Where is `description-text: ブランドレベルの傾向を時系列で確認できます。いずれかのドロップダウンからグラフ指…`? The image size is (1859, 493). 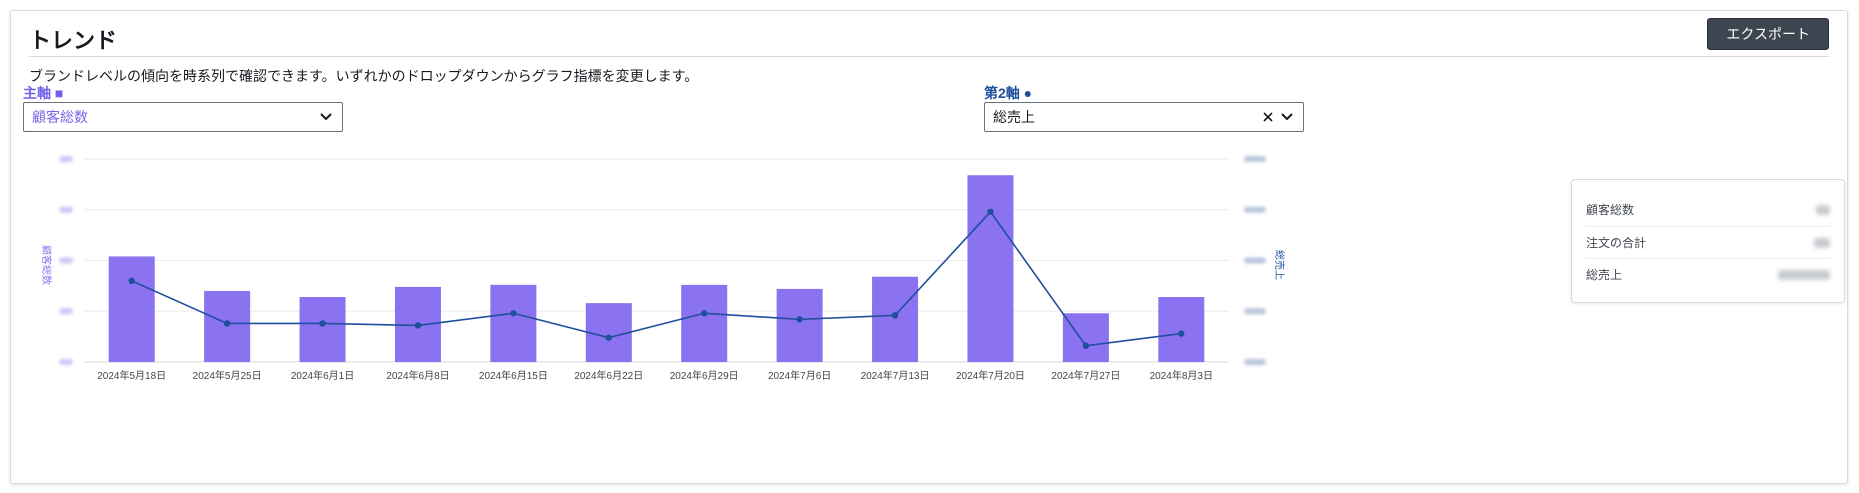 description-text: ブランドレベルの傾向を時系列で確認できます。いずれかのドロップダウンからグラフ指… is located at coordinates (364, 76).